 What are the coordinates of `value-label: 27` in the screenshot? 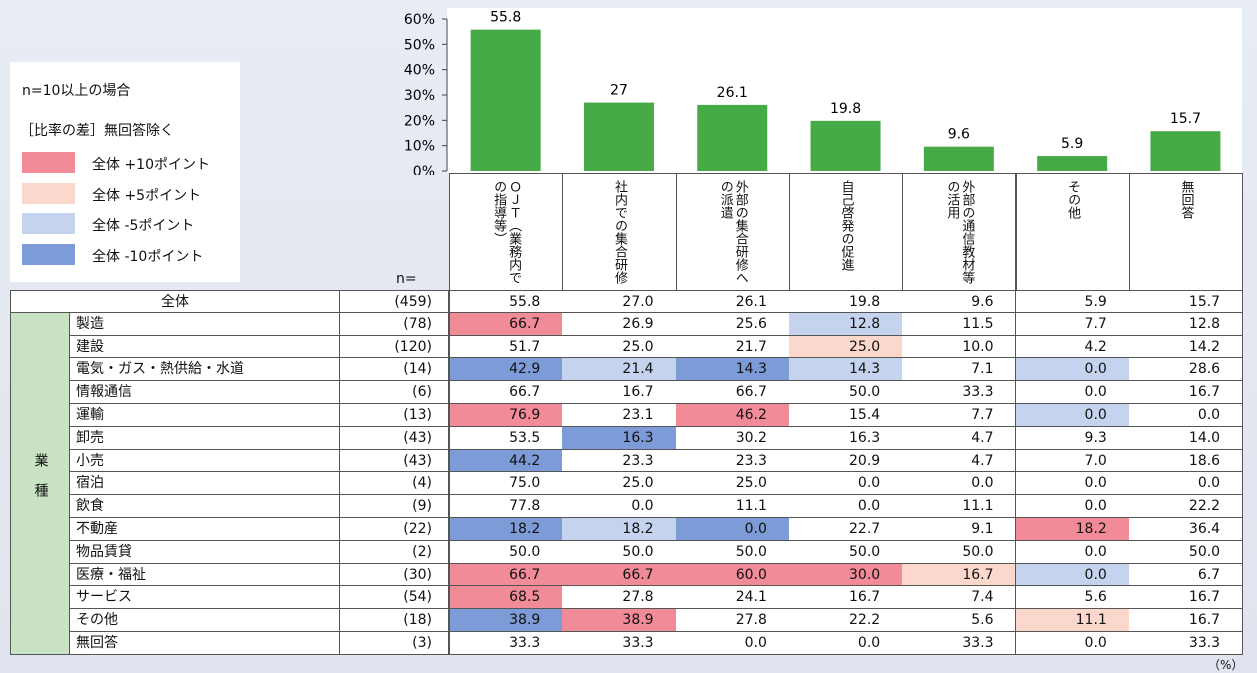 It's located at (619, 91).